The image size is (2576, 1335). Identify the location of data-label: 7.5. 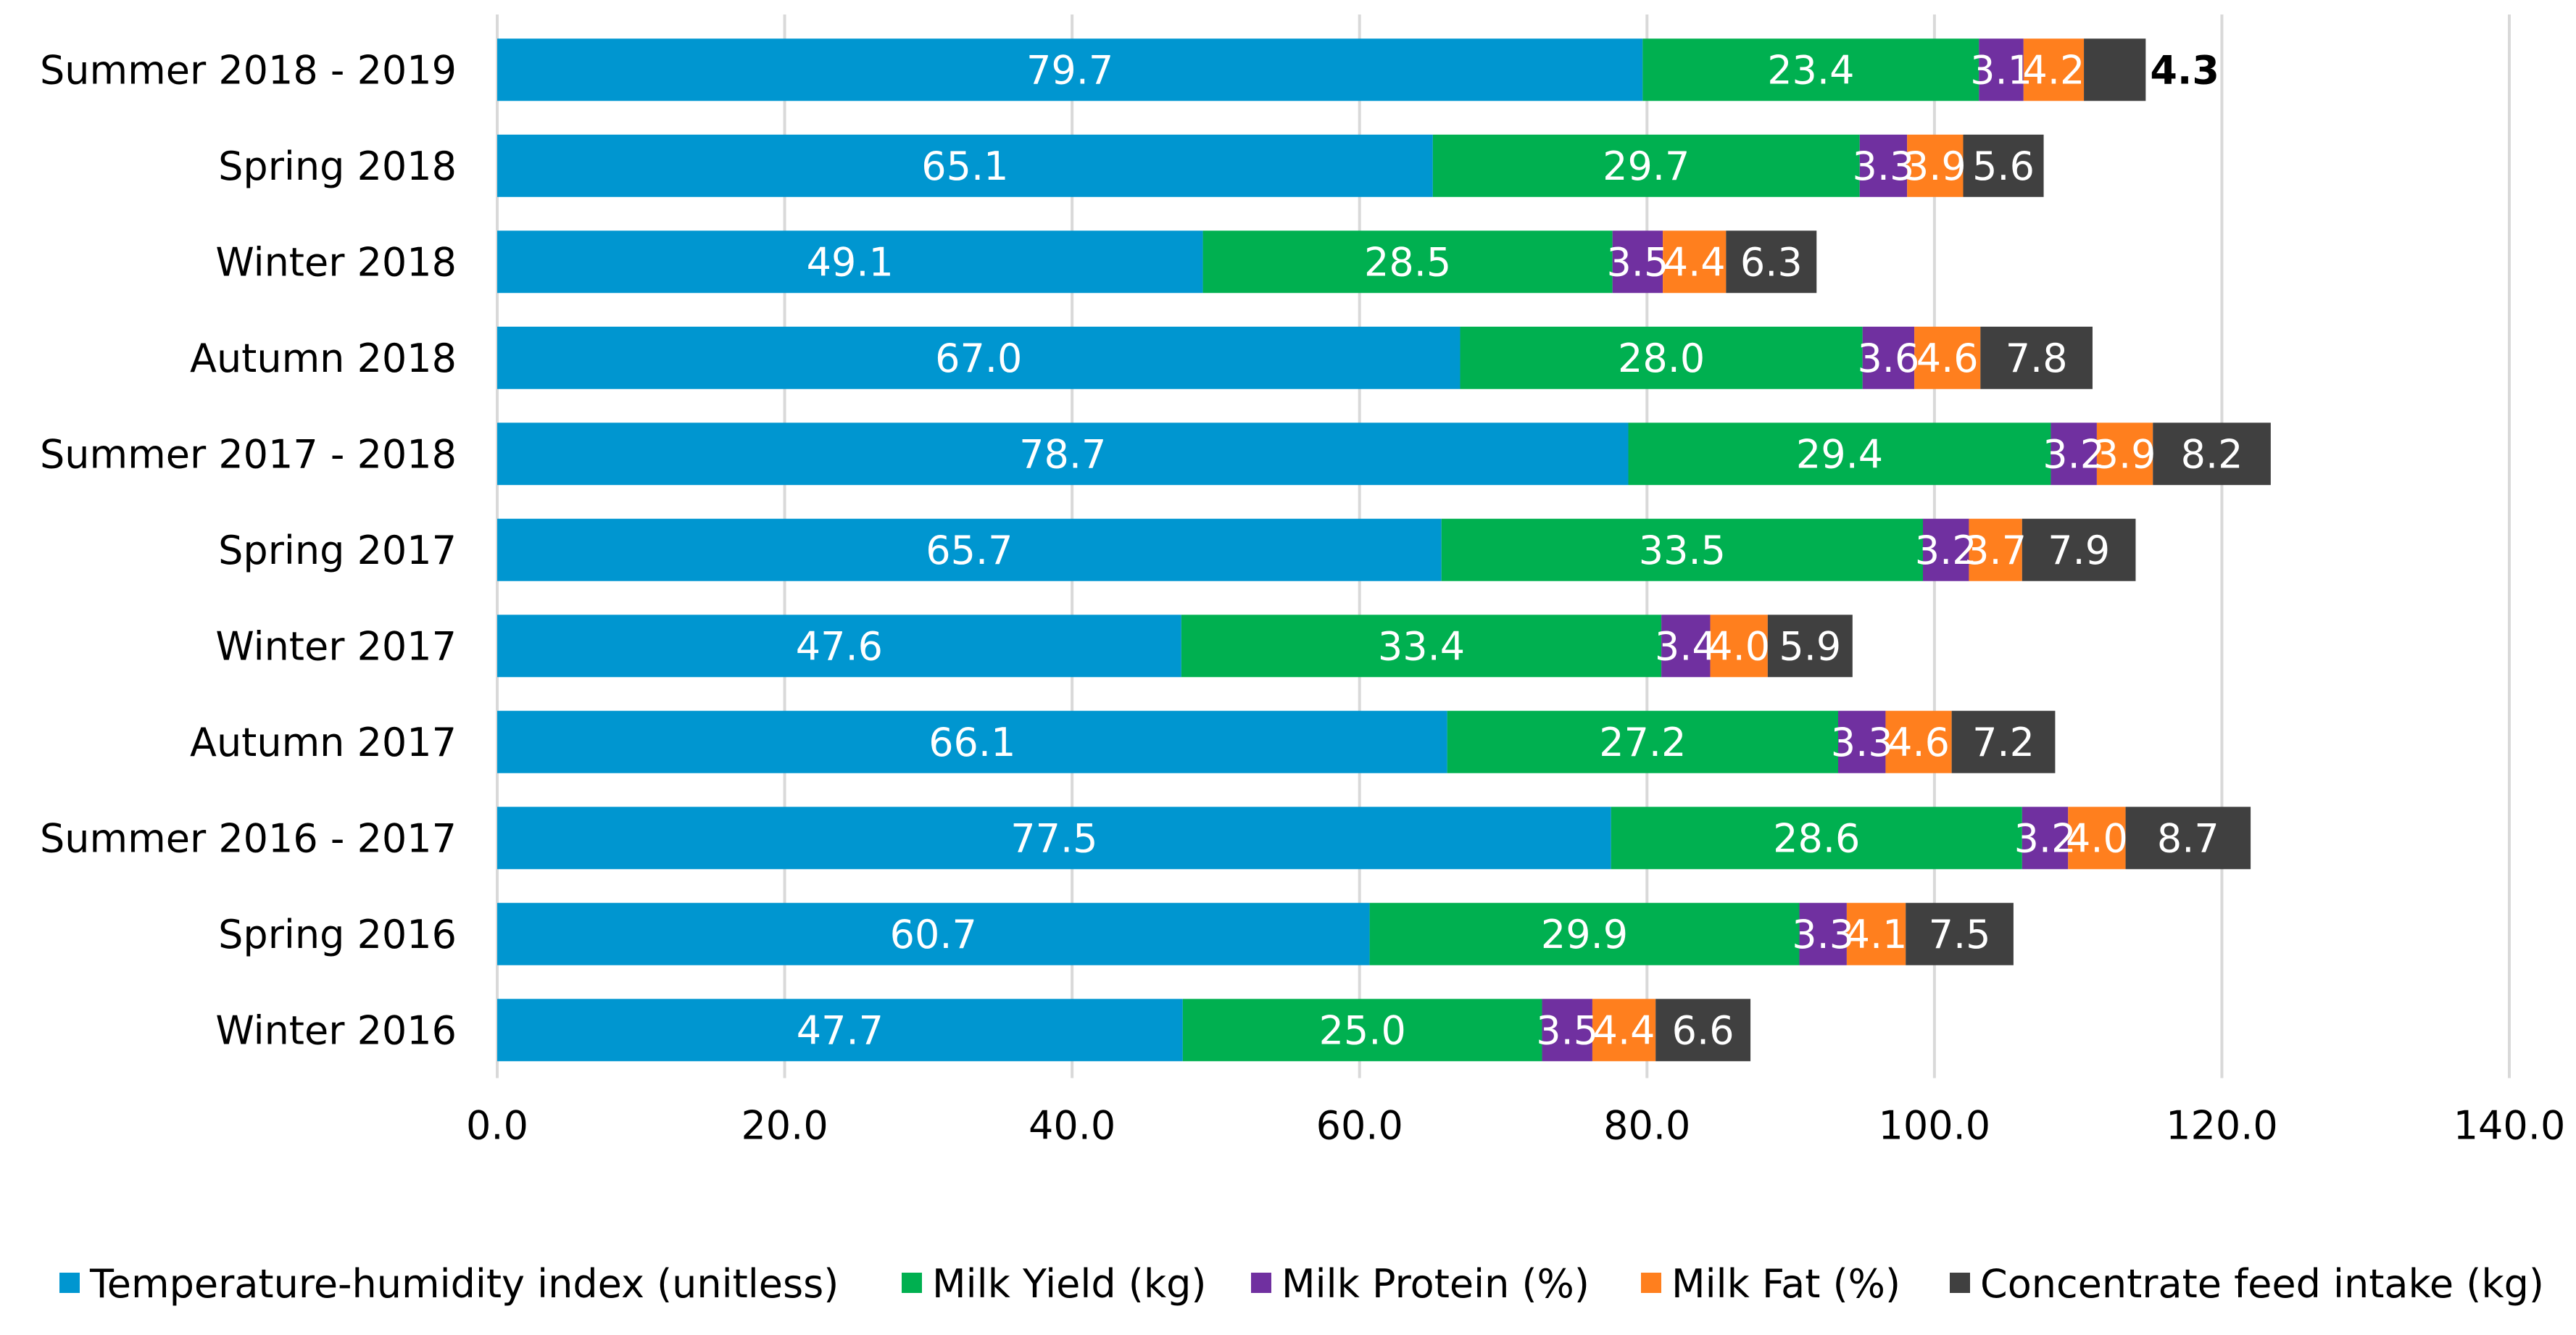
(1960, 934).